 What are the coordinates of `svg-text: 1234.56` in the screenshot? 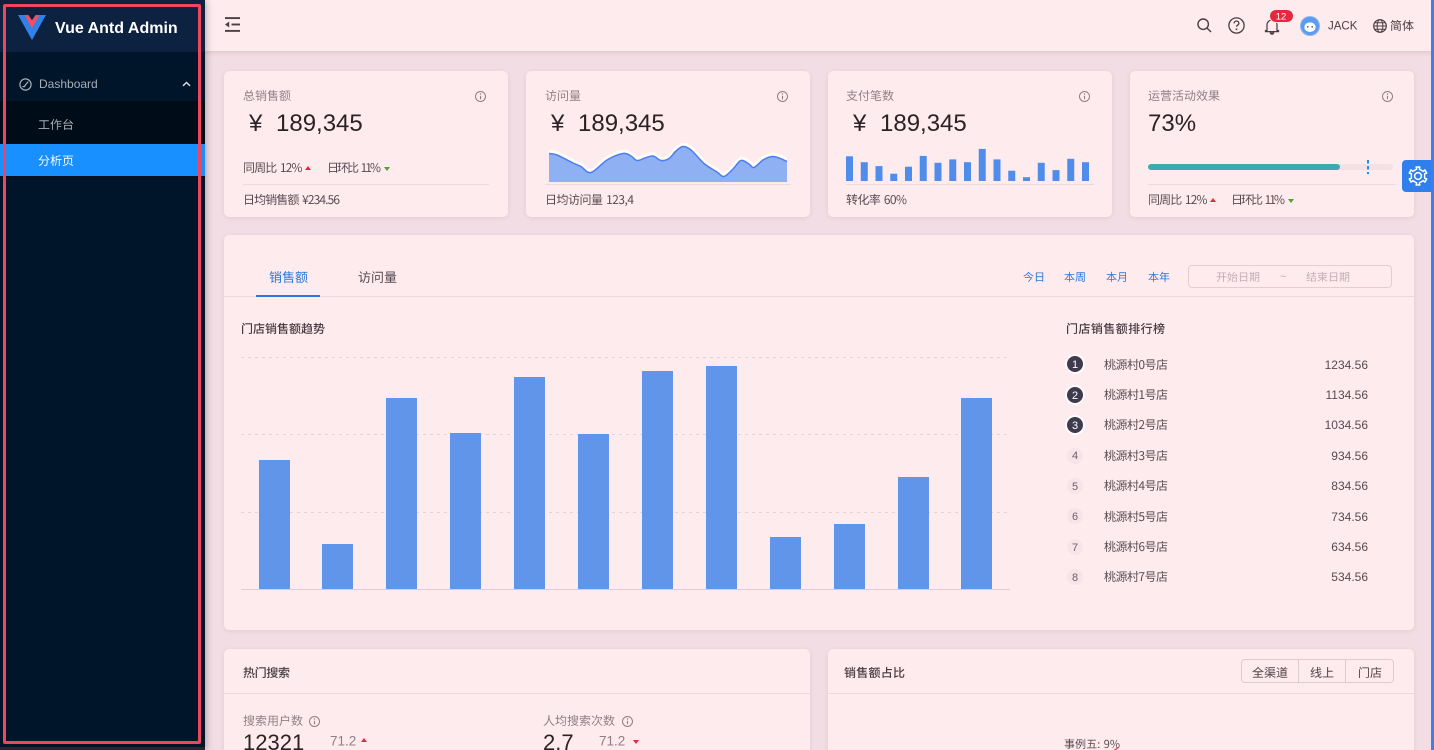 It's located at (1347, 365).